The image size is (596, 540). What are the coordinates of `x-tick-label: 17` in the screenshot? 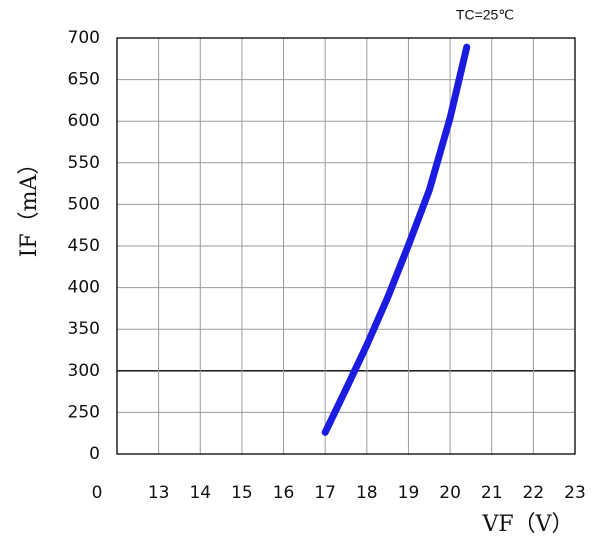 It's located at (325, 493).